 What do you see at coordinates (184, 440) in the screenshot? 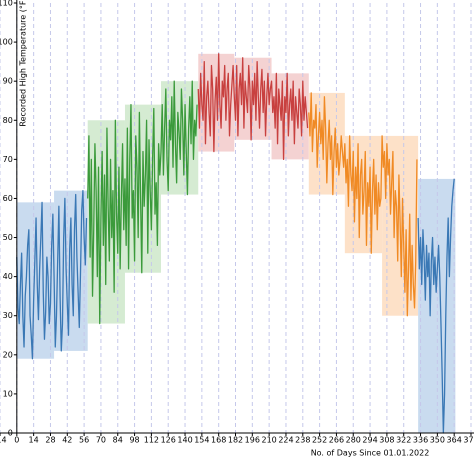
I see `x-tick-label: 140` at bounding box center [184, 440].